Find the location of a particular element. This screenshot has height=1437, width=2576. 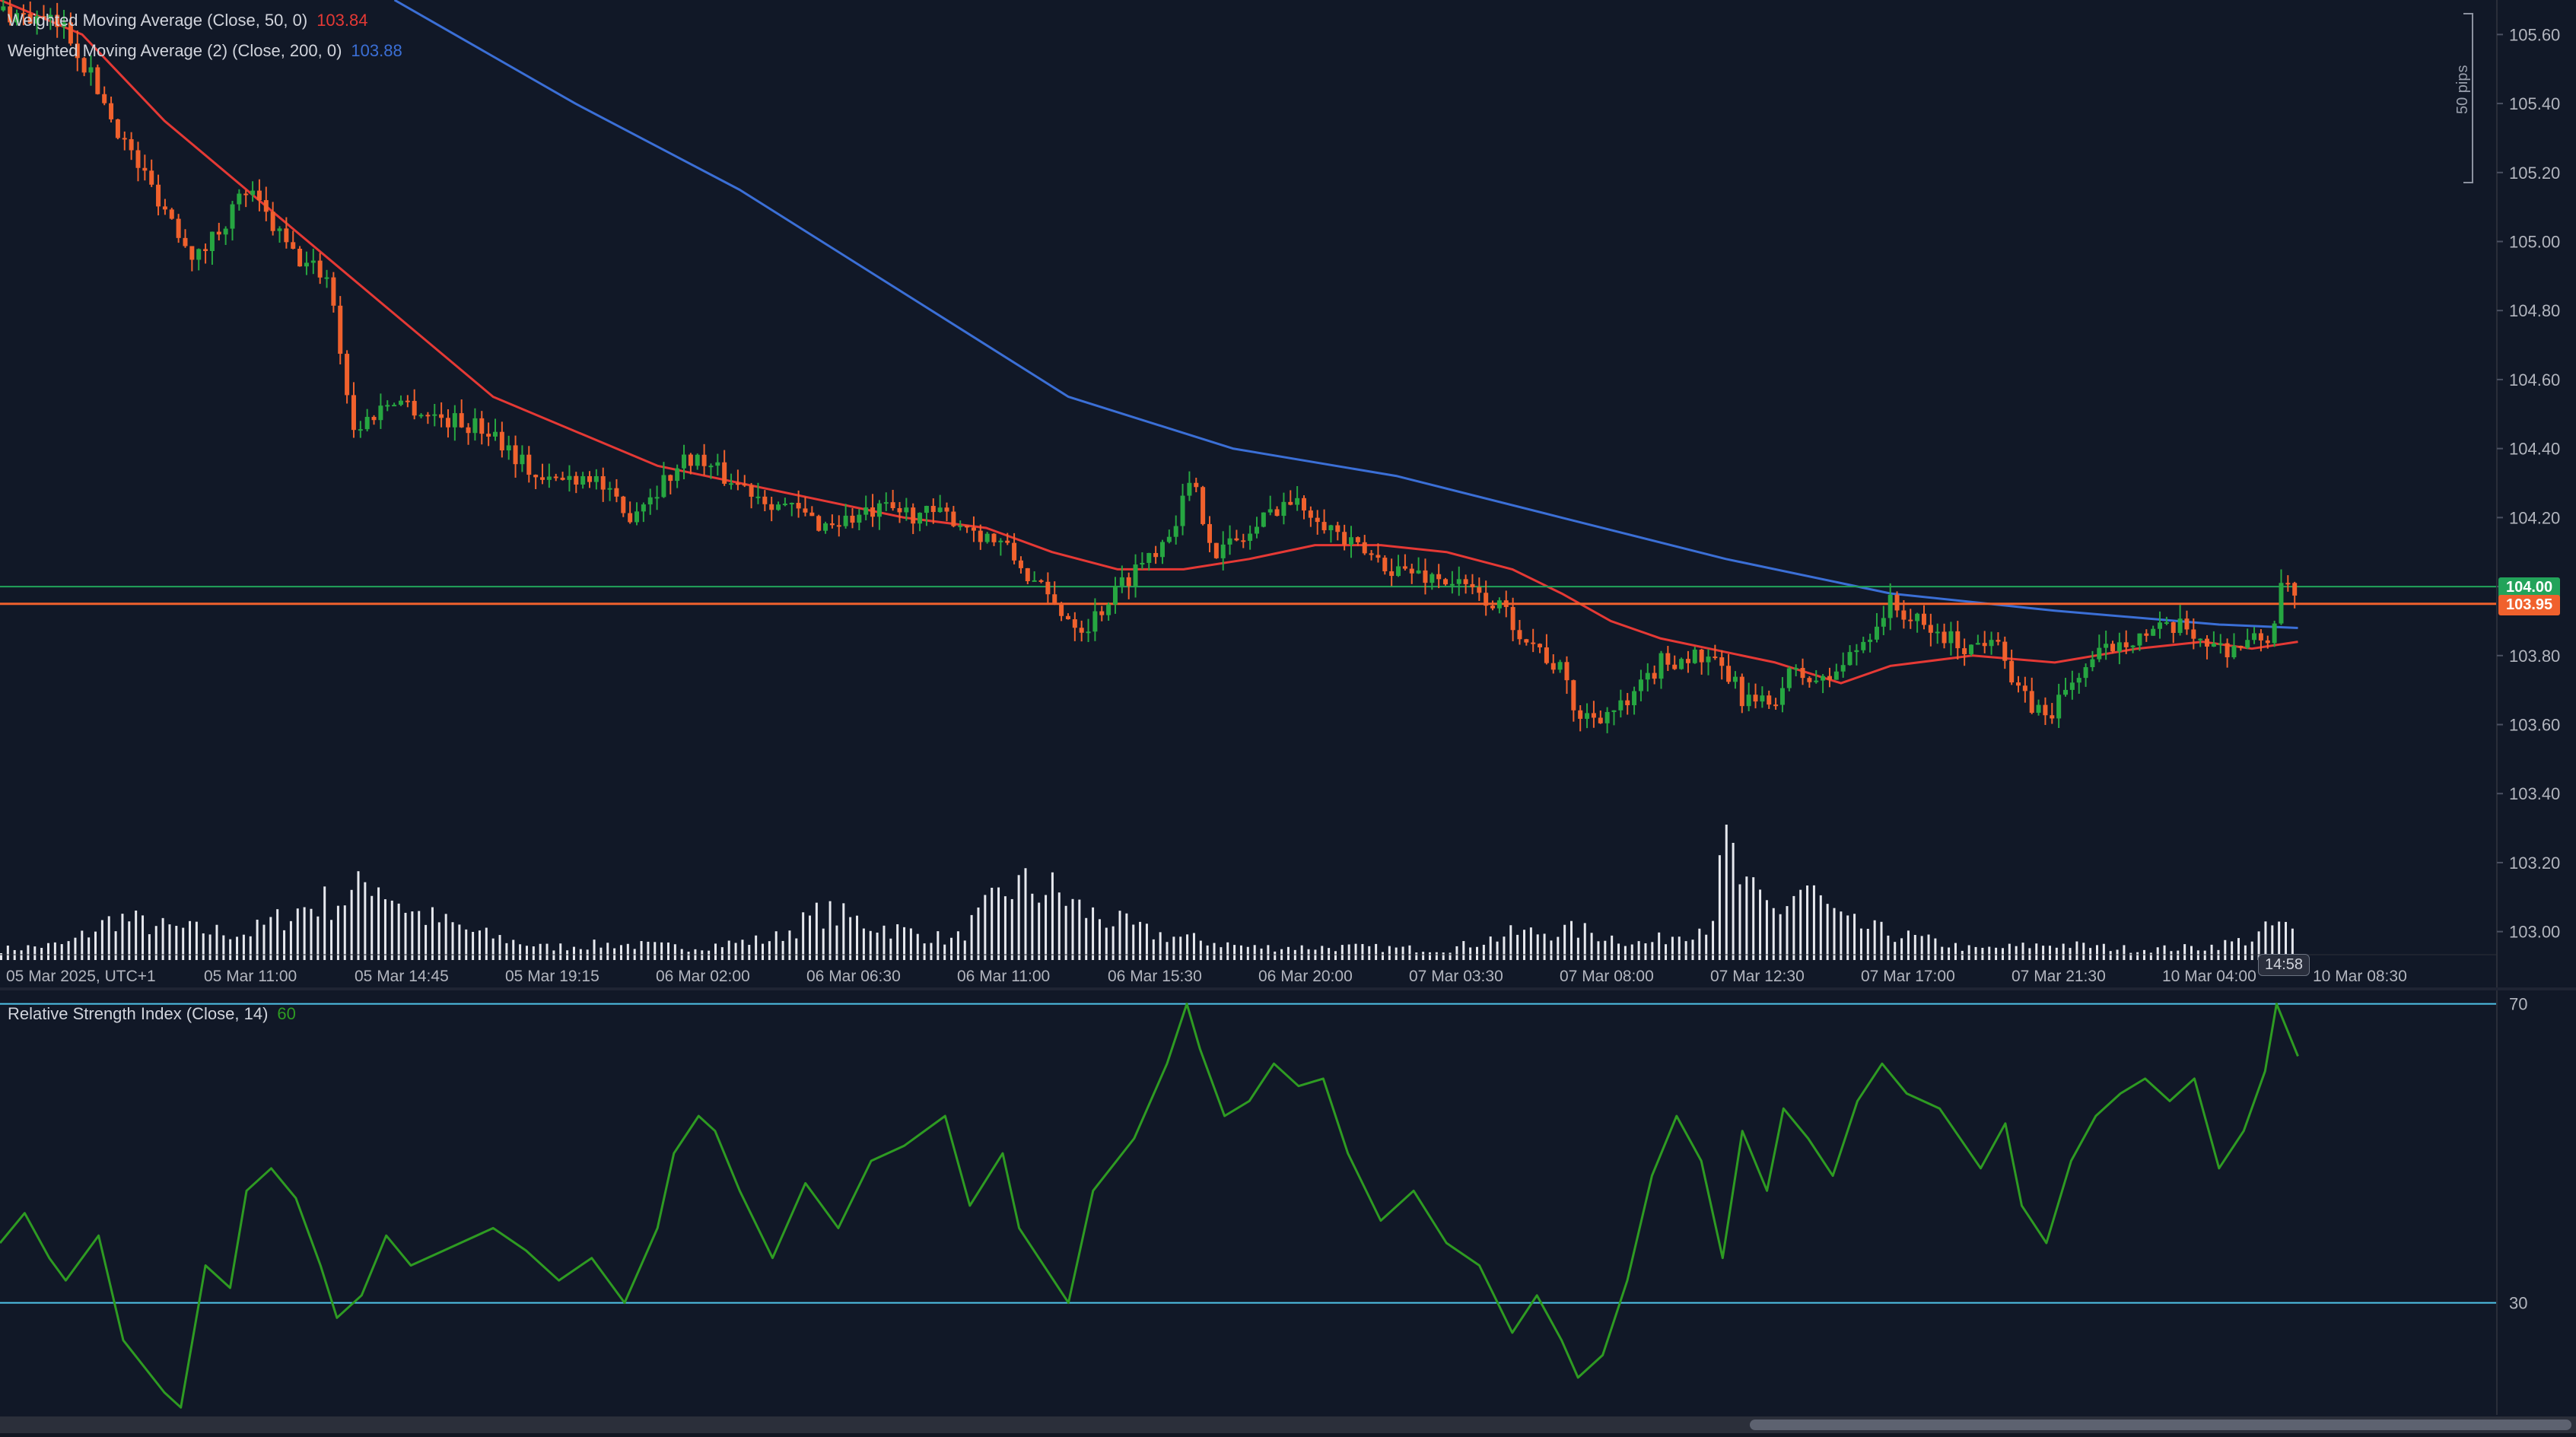

rsi-legend: Relative Strength Index (Close, 14) 60 is located at coordinates (152, 1014).